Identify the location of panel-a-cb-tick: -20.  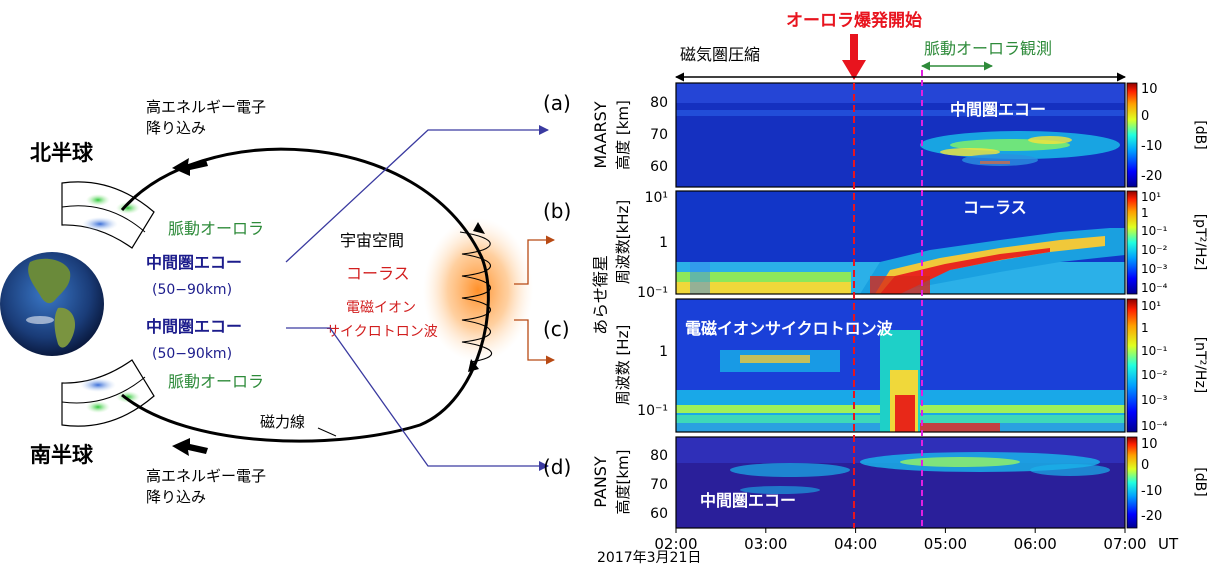
(1151, 176).